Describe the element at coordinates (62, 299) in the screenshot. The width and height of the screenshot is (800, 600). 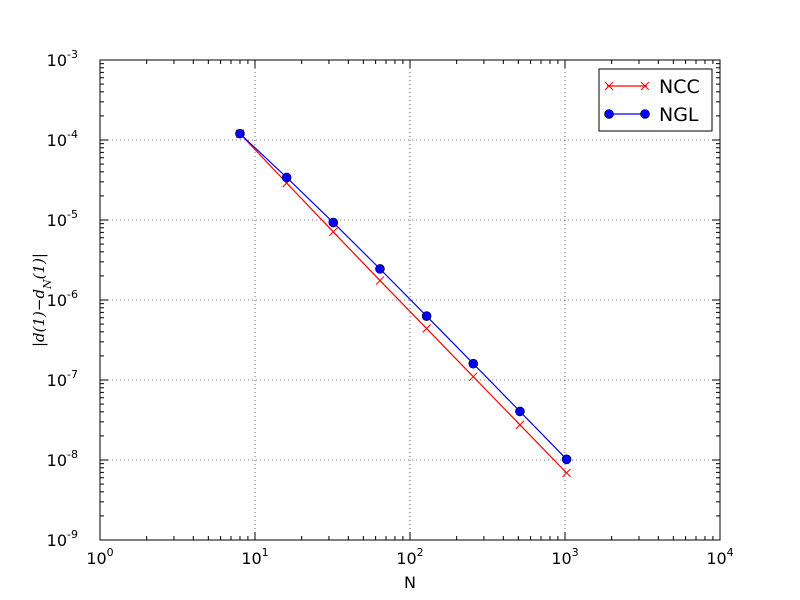
I see `y-tick-label: 10⁻⁶` at that location.